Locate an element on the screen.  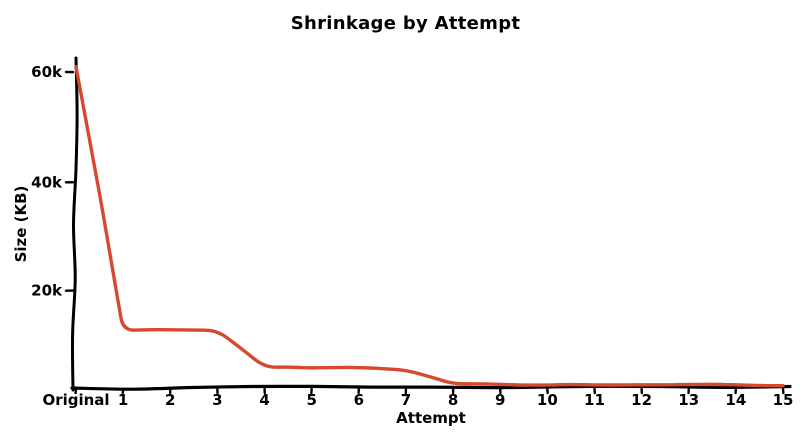
x-tick-label: 11 is located at coordinates (594, 400).